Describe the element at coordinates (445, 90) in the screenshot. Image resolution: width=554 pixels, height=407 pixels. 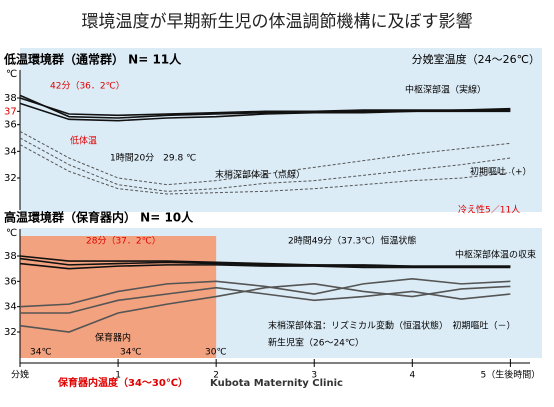
I see `annotation: 中枢深部温（実線）` at that location.